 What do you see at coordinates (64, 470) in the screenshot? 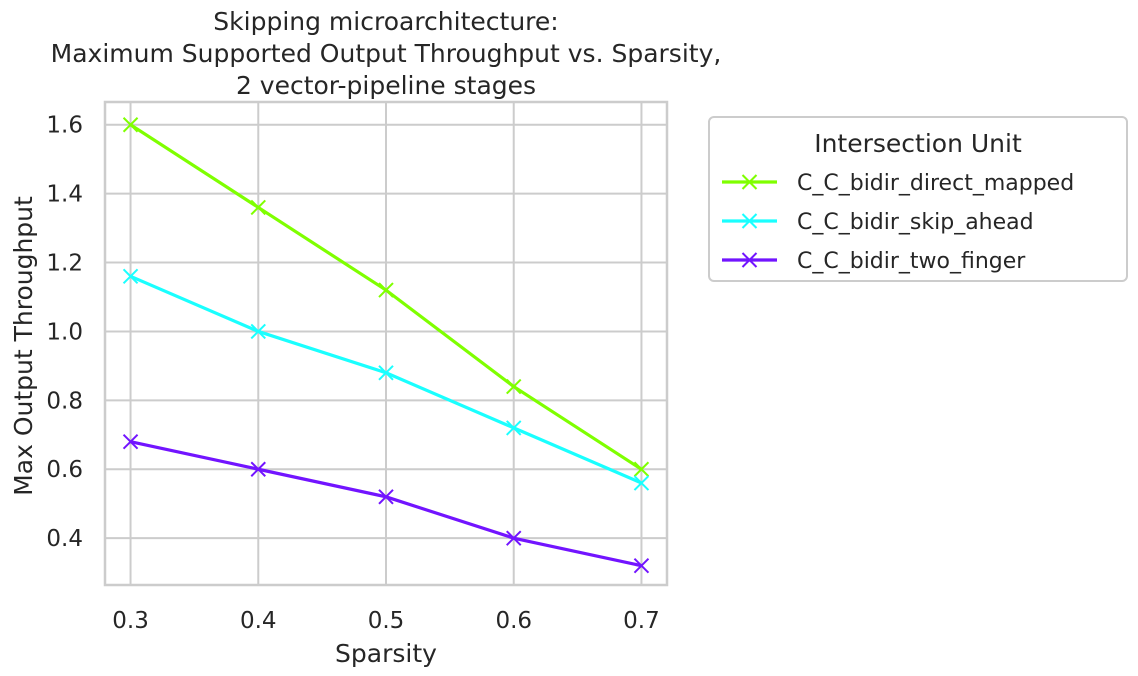
I see `y-tick-label: 0.6` at bounding box center [64, 470].